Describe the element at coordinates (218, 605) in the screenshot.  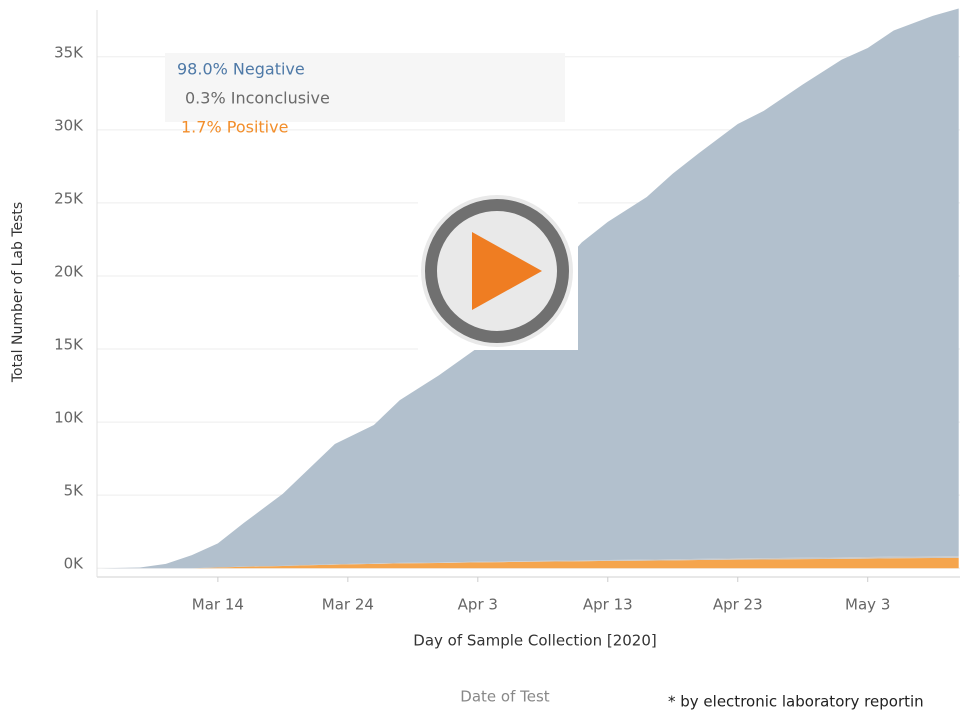
I see `x-tick-label: Mar 14` at that location.